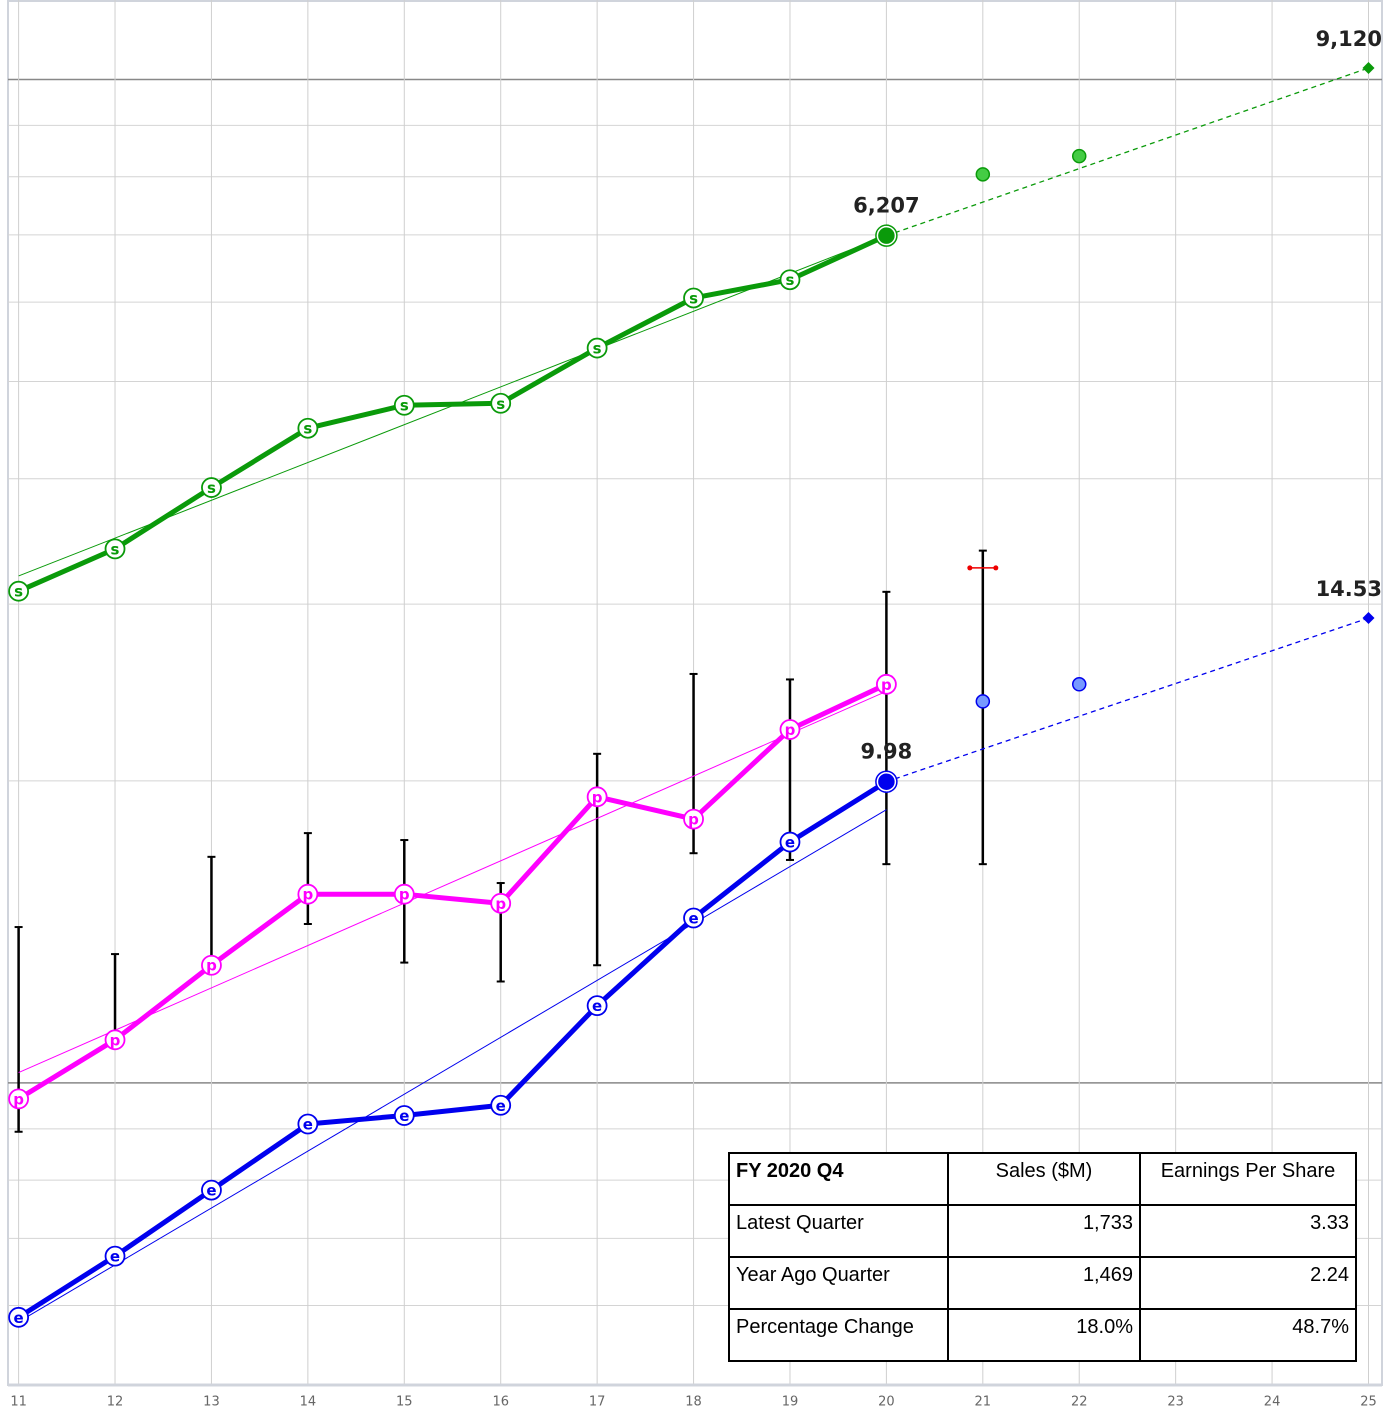 This screenshot has width=1396, height=1410. What do you see at coordinates (1079, 1402) in the screenshot?
I see `x-tick-label: 22` at bounding box center [1079, 1402].